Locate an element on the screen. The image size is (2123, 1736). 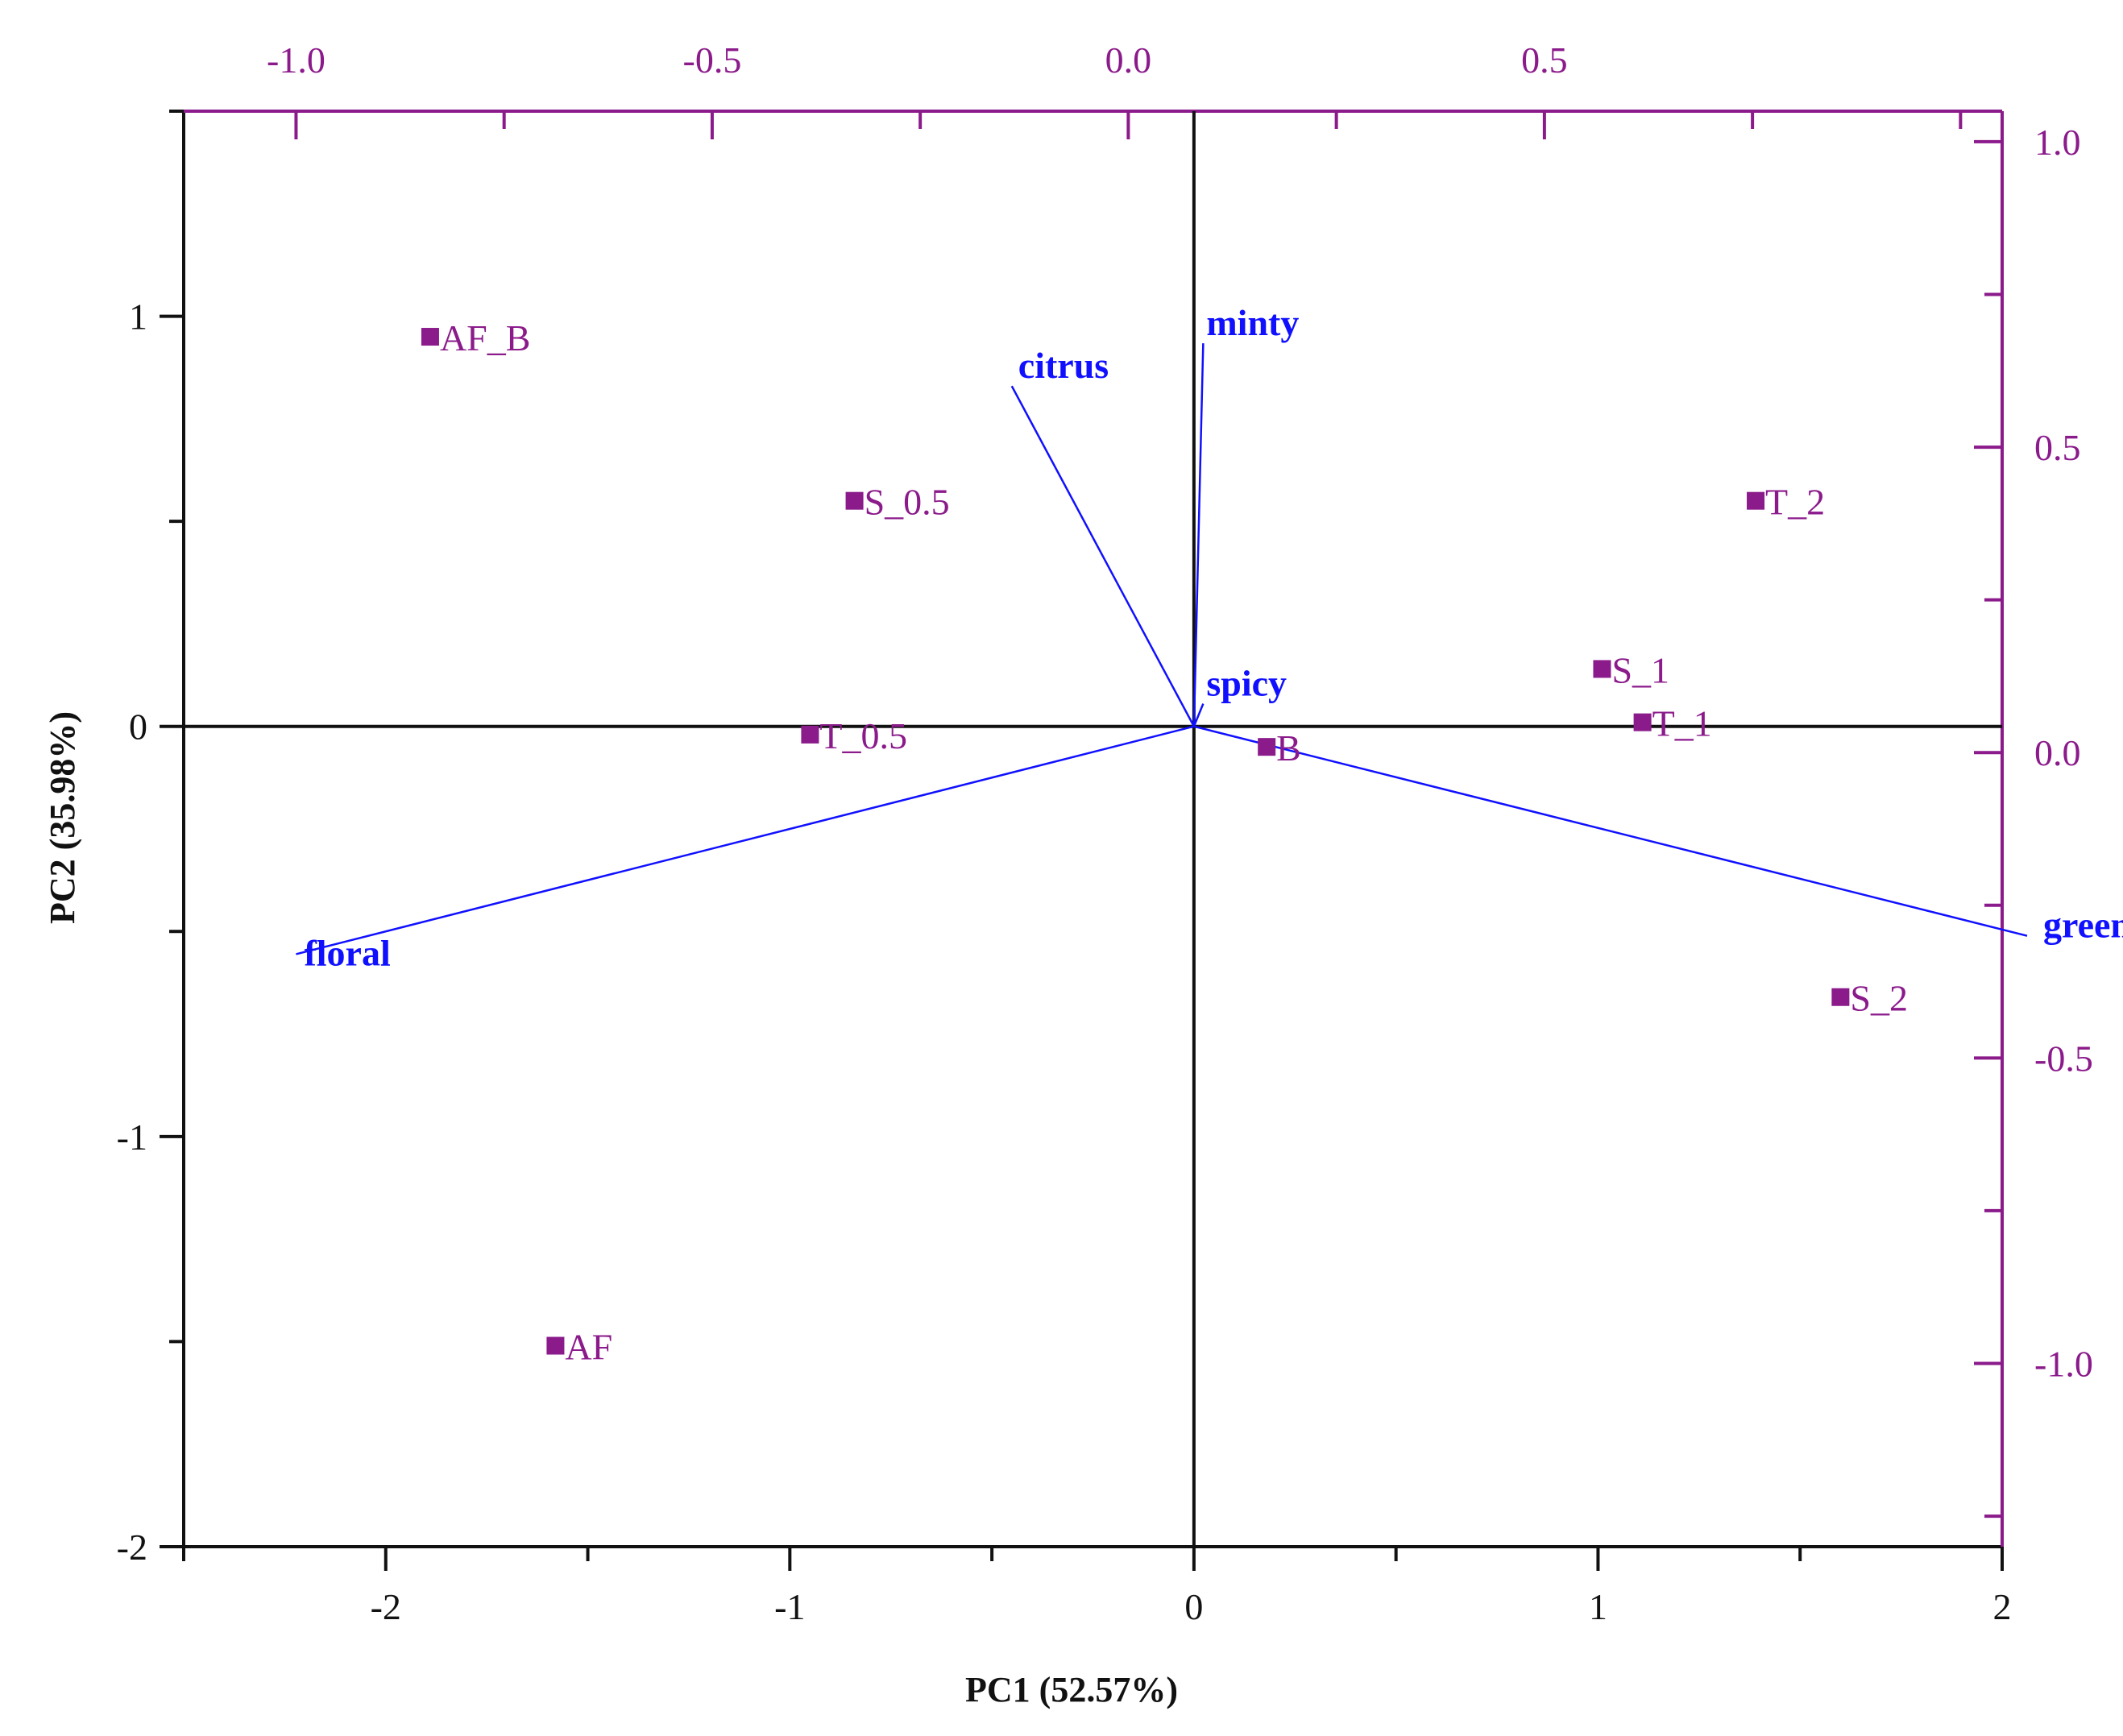
loading-vector-floral is located at coordinates (745, 840).